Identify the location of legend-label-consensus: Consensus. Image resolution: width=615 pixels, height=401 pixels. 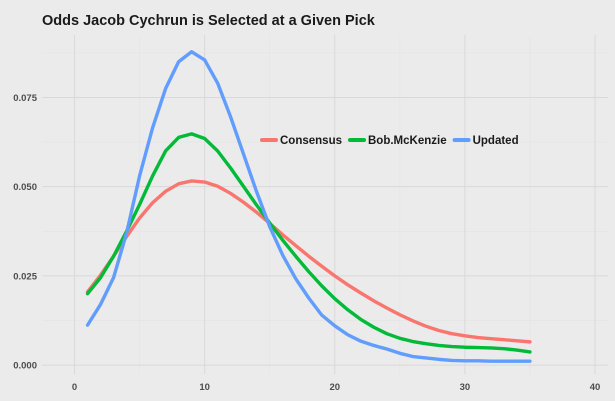
(311, 141).